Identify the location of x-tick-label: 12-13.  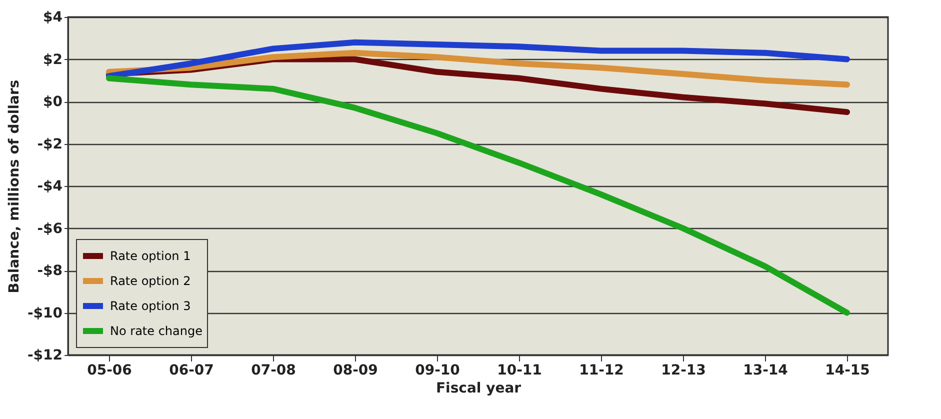
(683, 370).